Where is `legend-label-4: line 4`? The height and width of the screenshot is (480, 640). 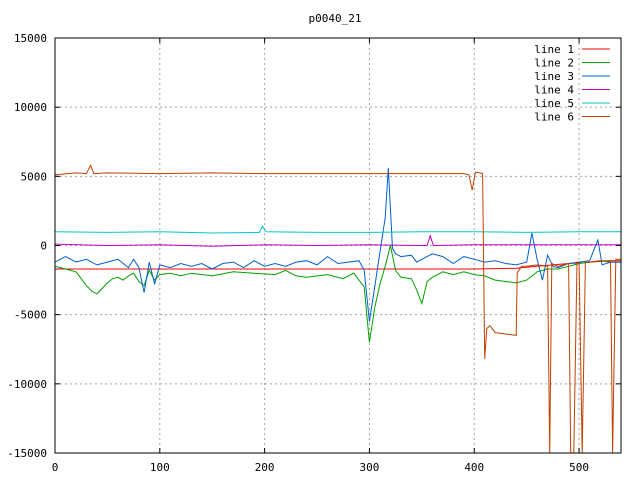
legend-label-4: line 4 is located at coordinates (554, 90).